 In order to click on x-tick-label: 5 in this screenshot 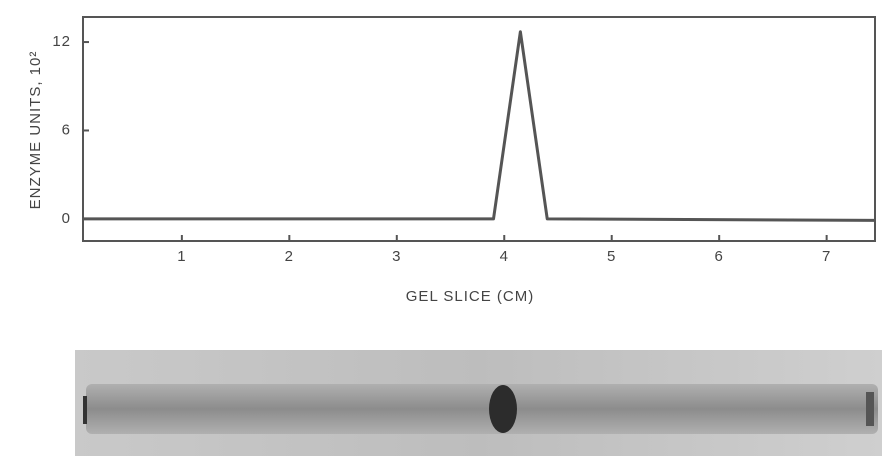, I will do `click(611, 256)`.